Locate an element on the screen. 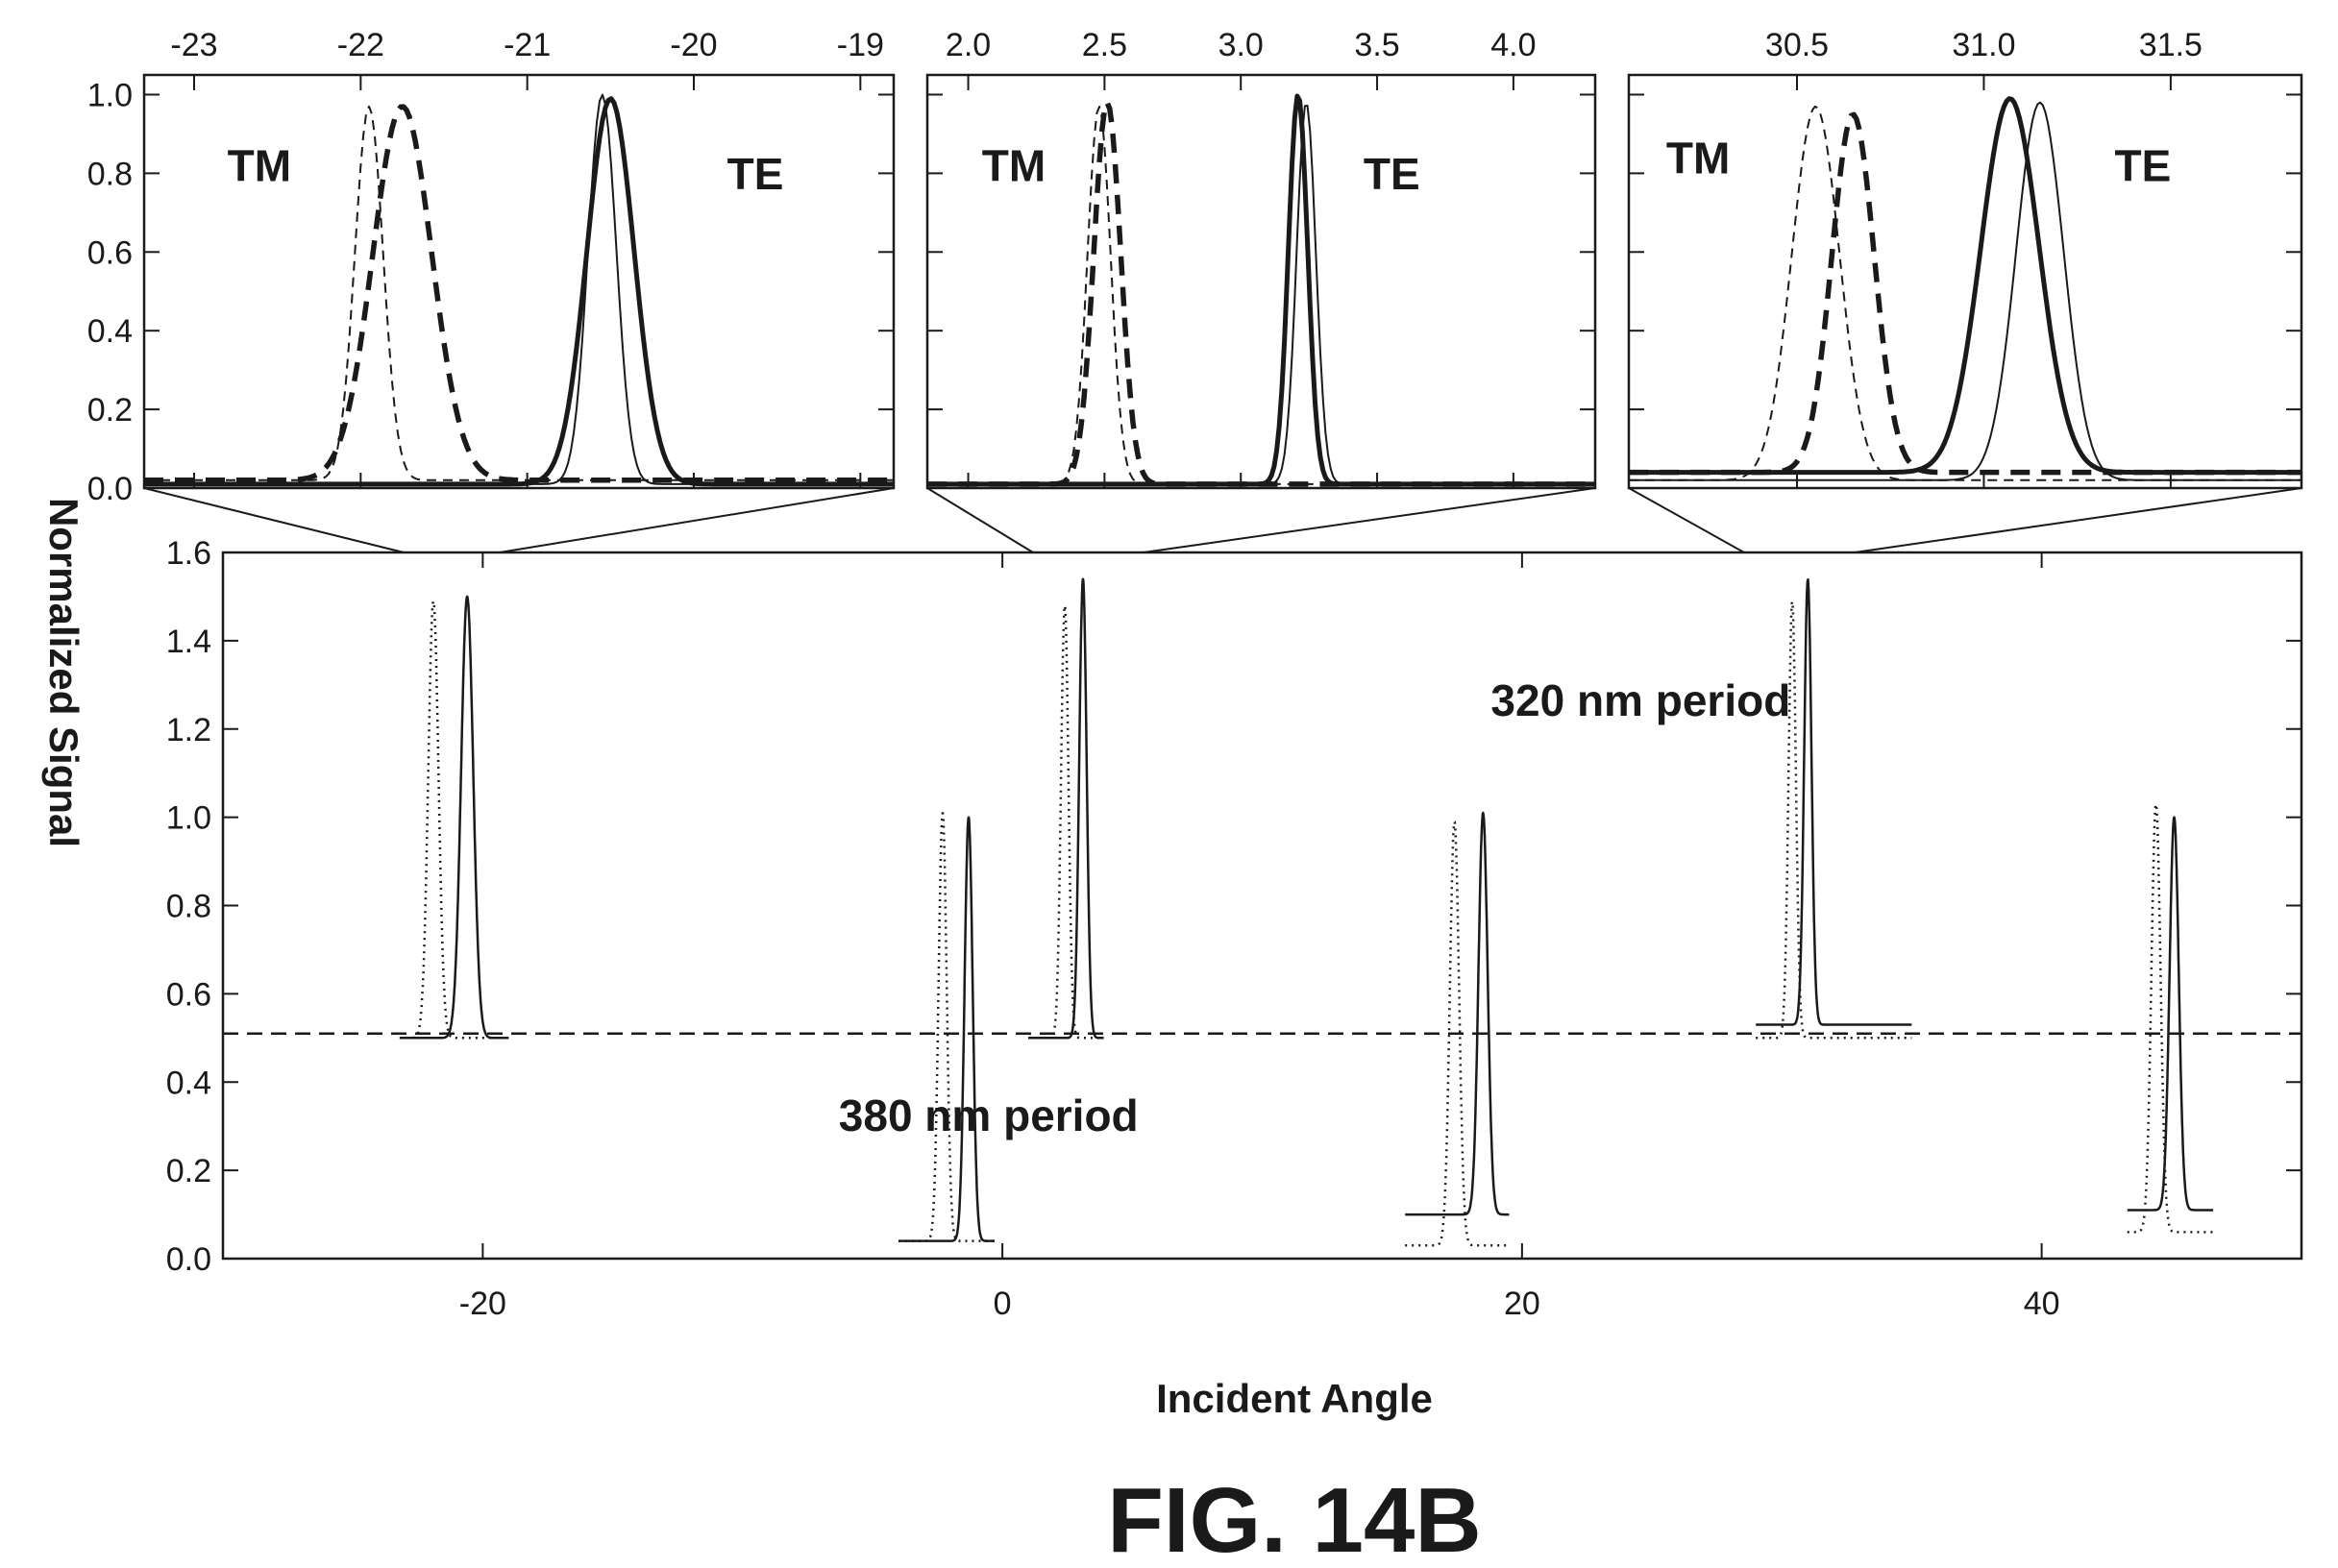 The image size is (2338, 1568). inset-panel-right: 30.5 31.0 31.5 TM TE is located at coordinates (1965, 258).